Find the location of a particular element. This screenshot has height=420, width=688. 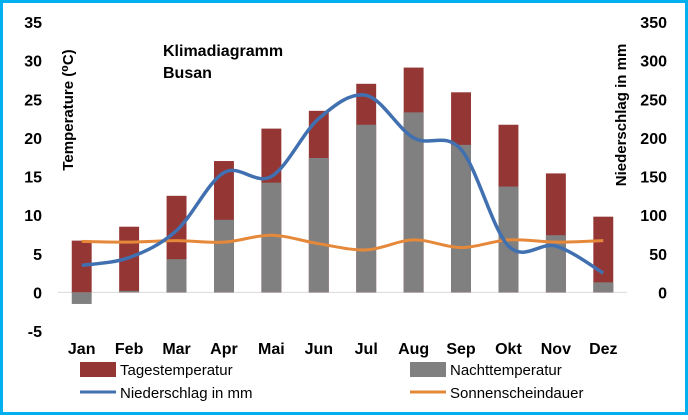

bar-nachttemperatur-apr is located at coordinates (224, 256).